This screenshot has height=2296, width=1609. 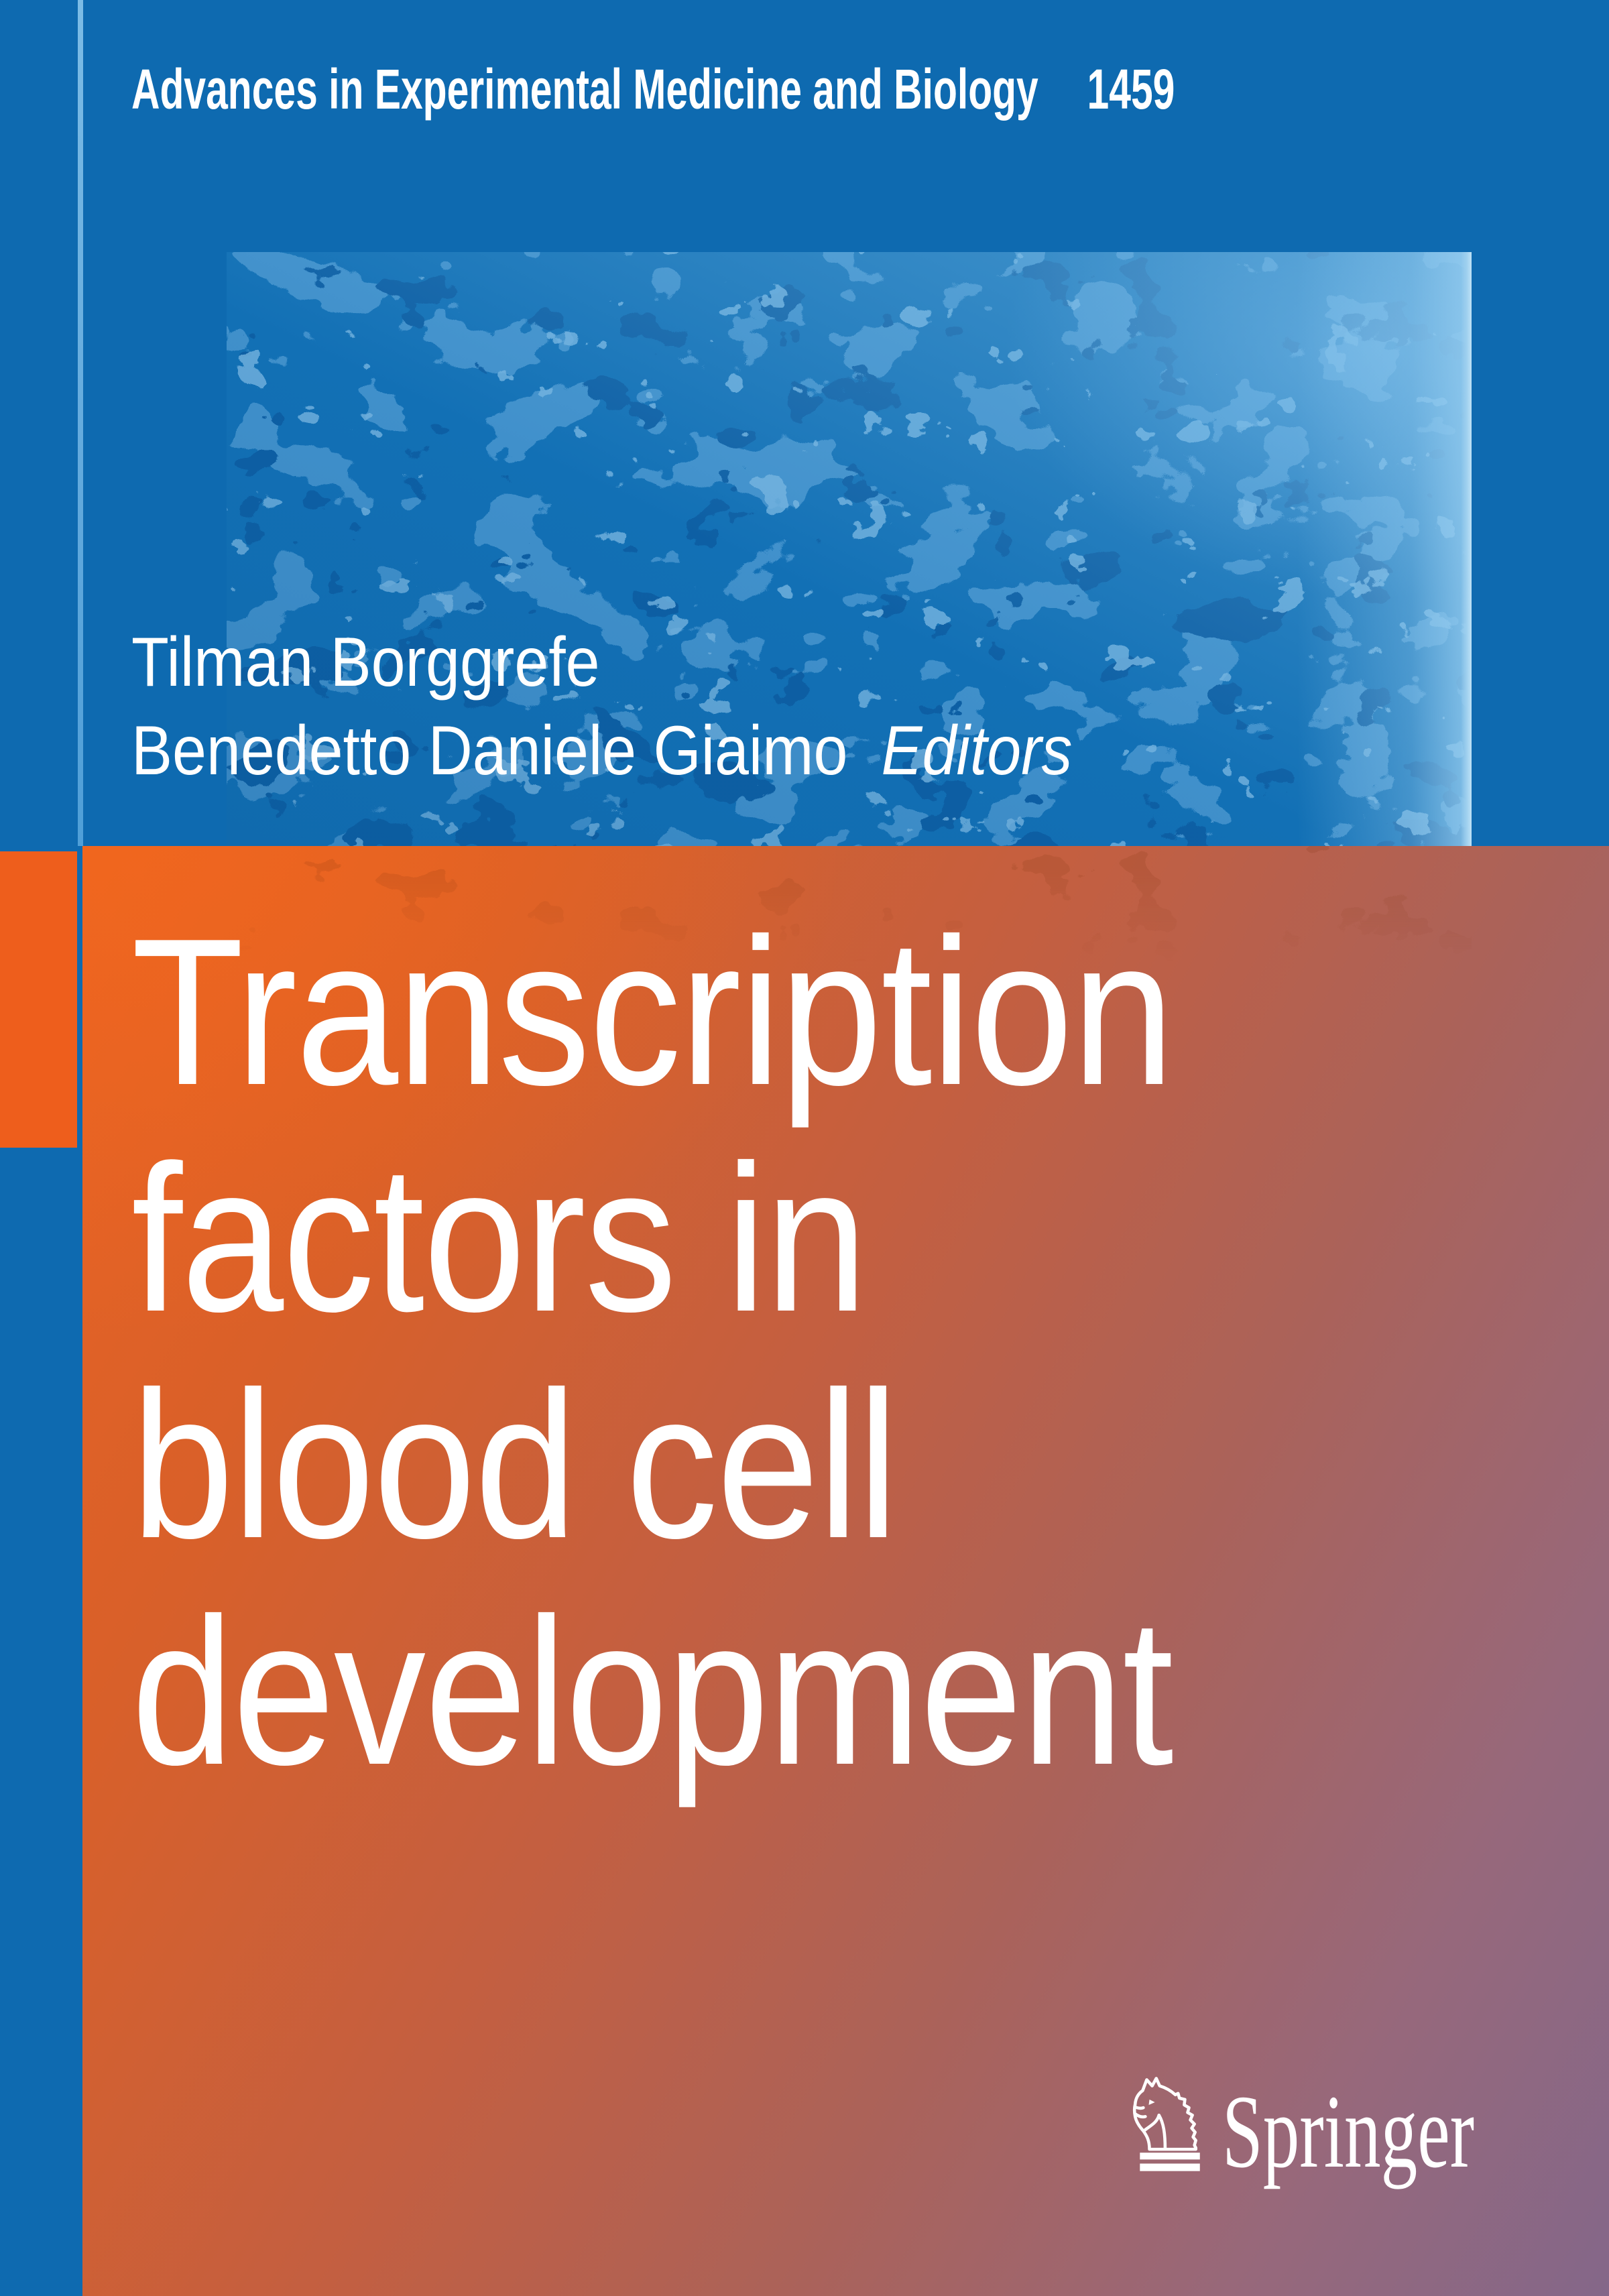 What do you see at coordinates (499, 1238) in the screenshot?
I see `title-line-2: factors in` at bounding box center [499, 1238].